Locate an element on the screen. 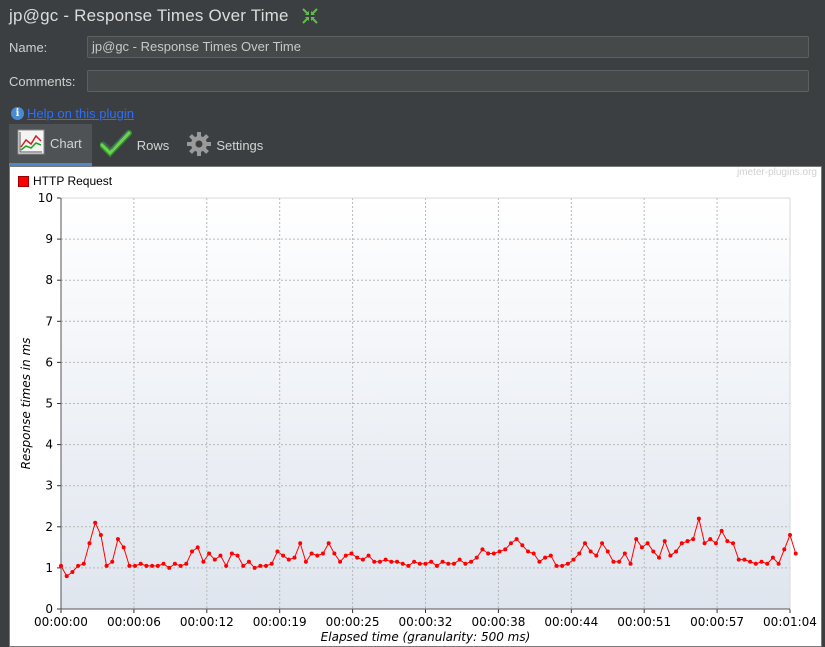 The width and height of the screenshot is (825, 647). comments-input is located at coordinates (448, 81).